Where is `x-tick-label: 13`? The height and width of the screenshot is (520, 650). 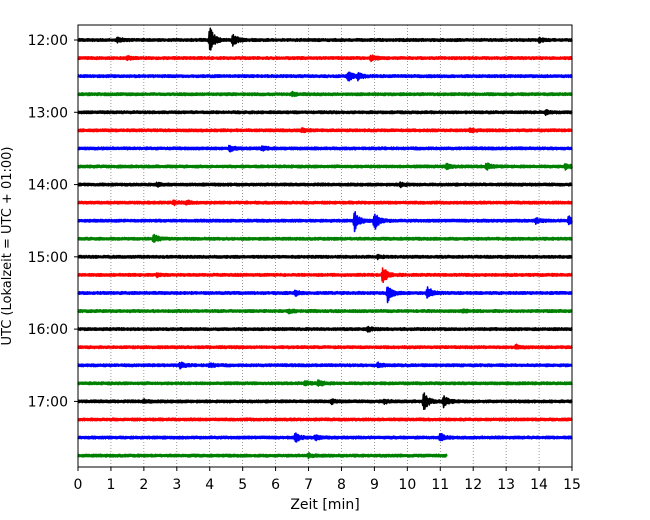
x-tick-label: 13 is located at coordinates (506, 485).